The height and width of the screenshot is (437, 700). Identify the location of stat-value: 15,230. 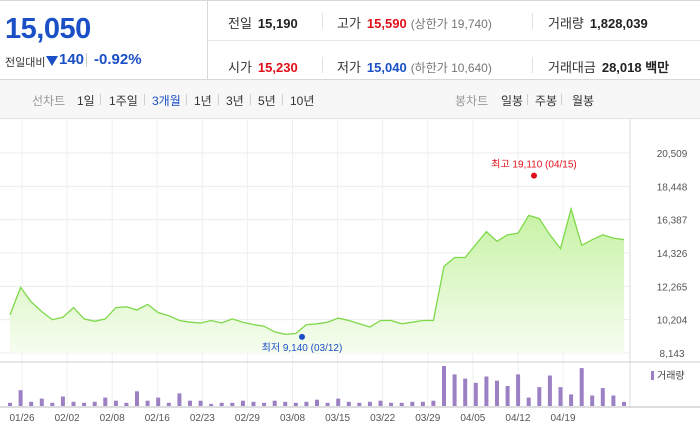
(277, 67).